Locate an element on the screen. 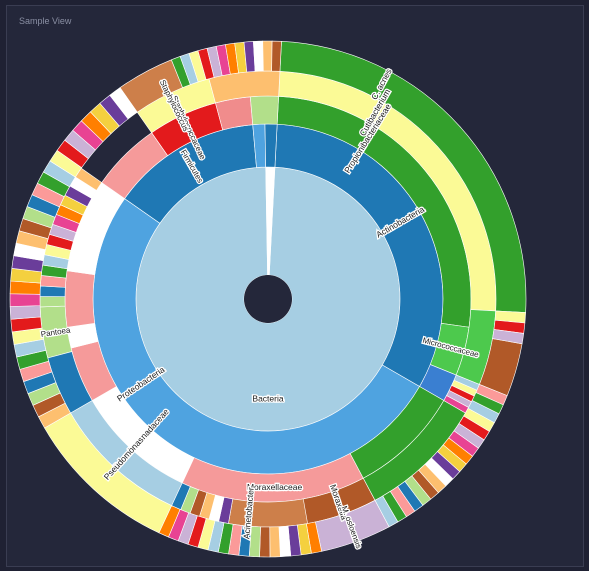 The image size is (589, 571). center-hole-icon is located at coordinates (268, 299).